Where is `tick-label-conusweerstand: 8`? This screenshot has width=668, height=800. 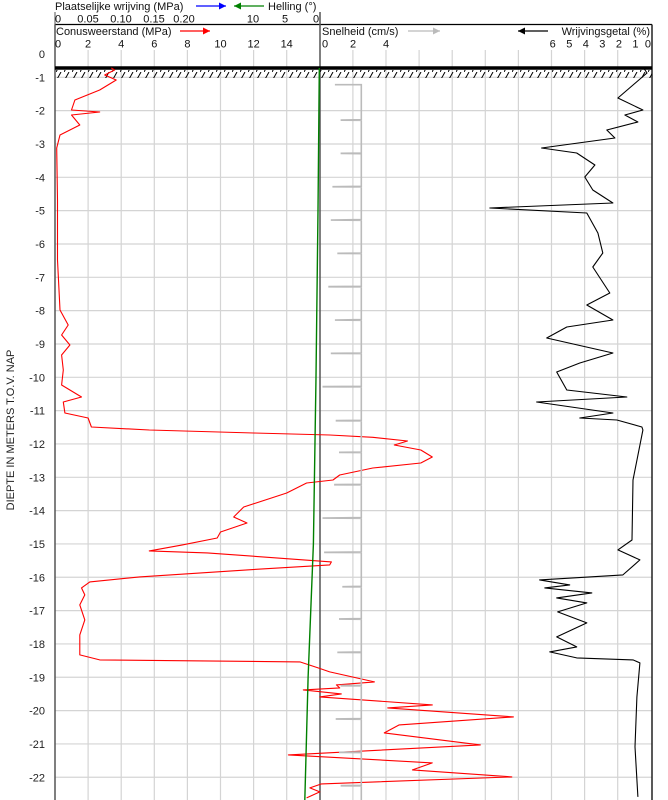 tick-label-conusweerstand: 8 is located at coordinates (187, 45).